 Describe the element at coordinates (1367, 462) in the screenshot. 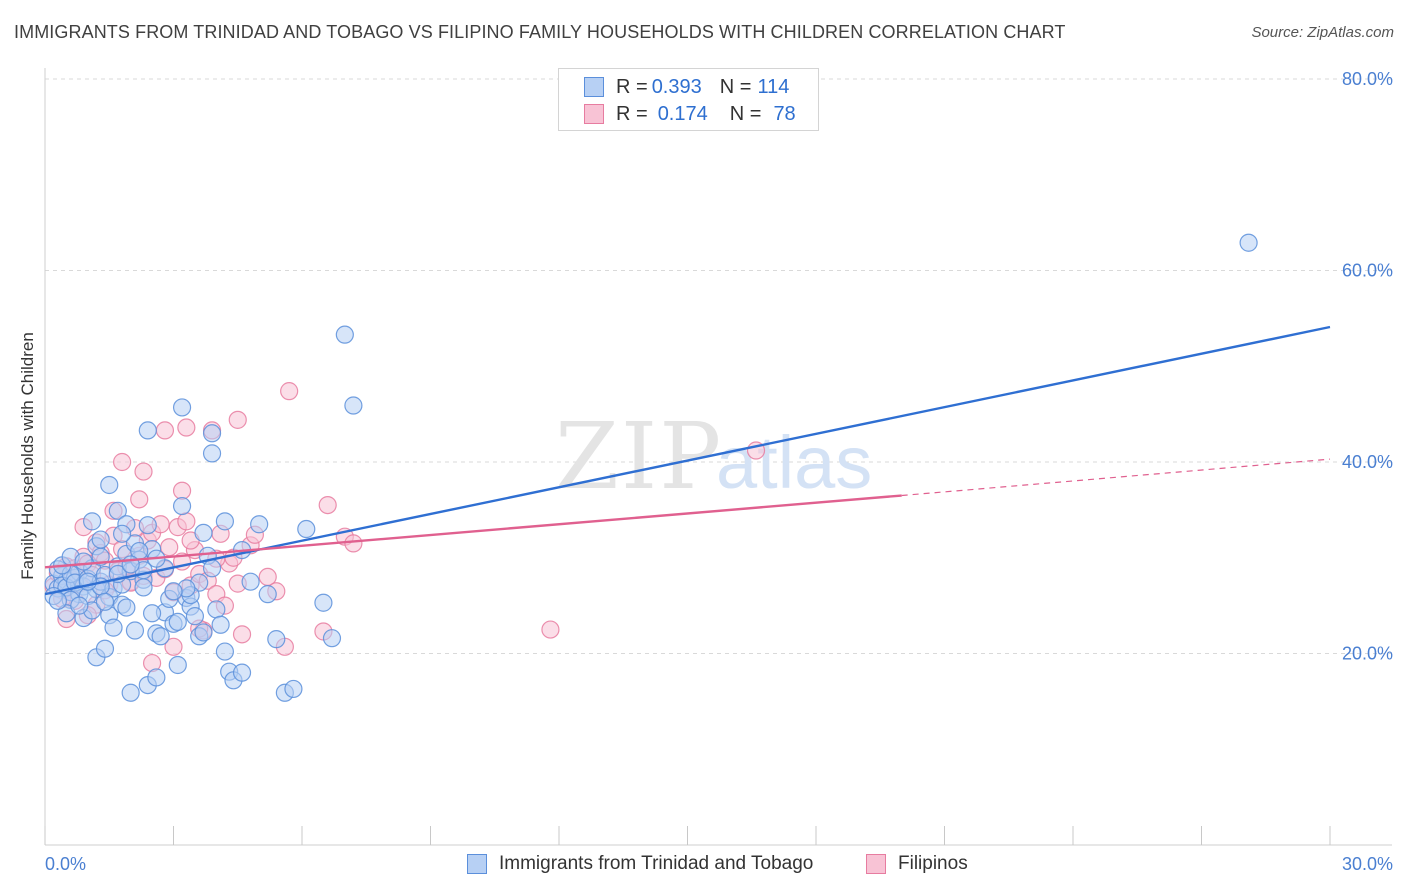

I see `y-tick-label: 40.0%` at that location.